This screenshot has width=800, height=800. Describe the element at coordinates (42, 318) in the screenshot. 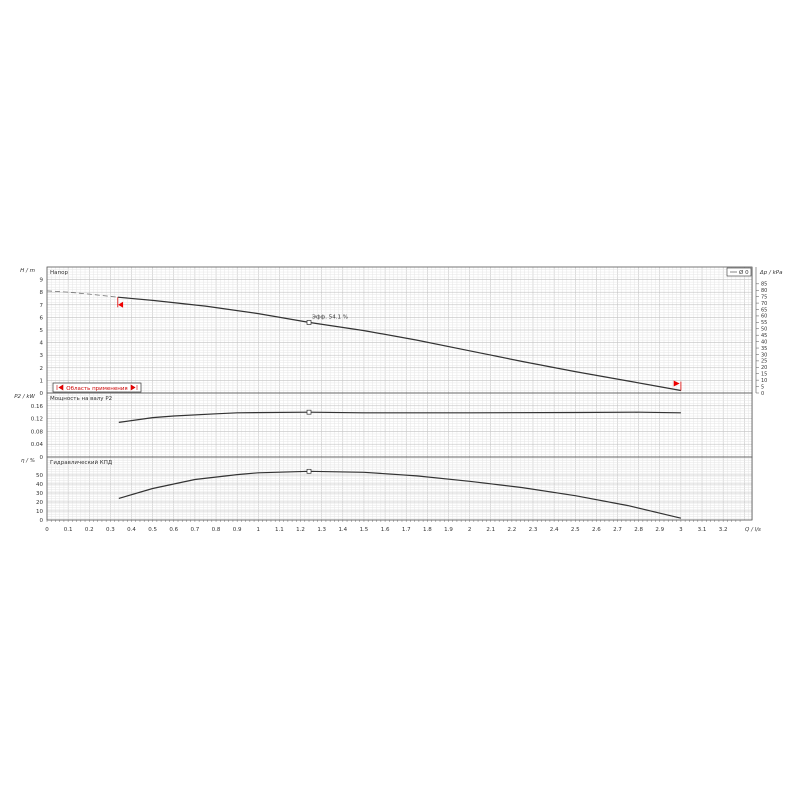

I see `y-tick-label: 6` at that location.